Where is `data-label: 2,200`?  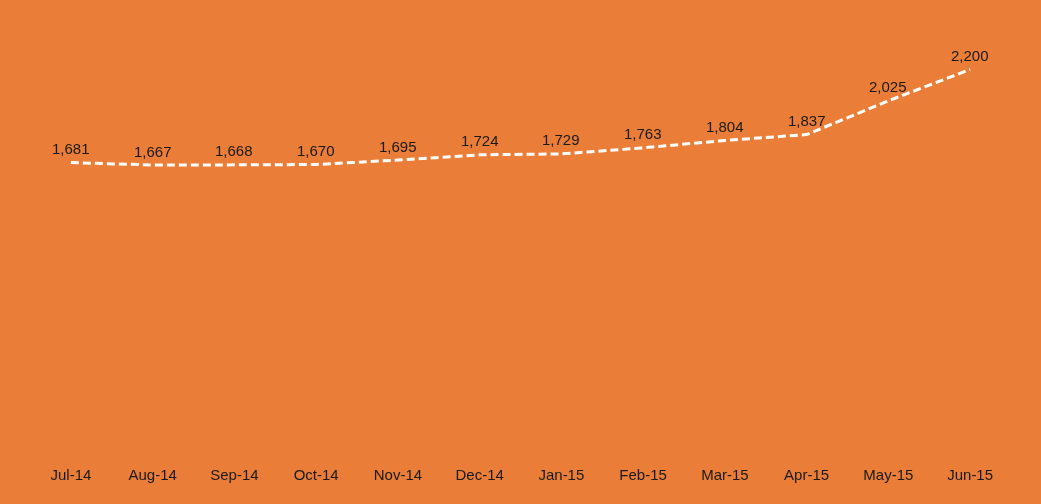 data-label: 2,200 is located at coordinates (970, 55).